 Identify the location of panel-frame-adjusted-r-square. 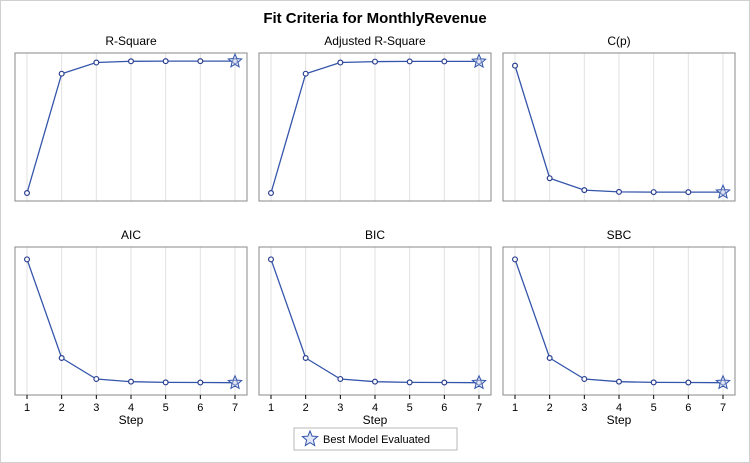
(375, 127).